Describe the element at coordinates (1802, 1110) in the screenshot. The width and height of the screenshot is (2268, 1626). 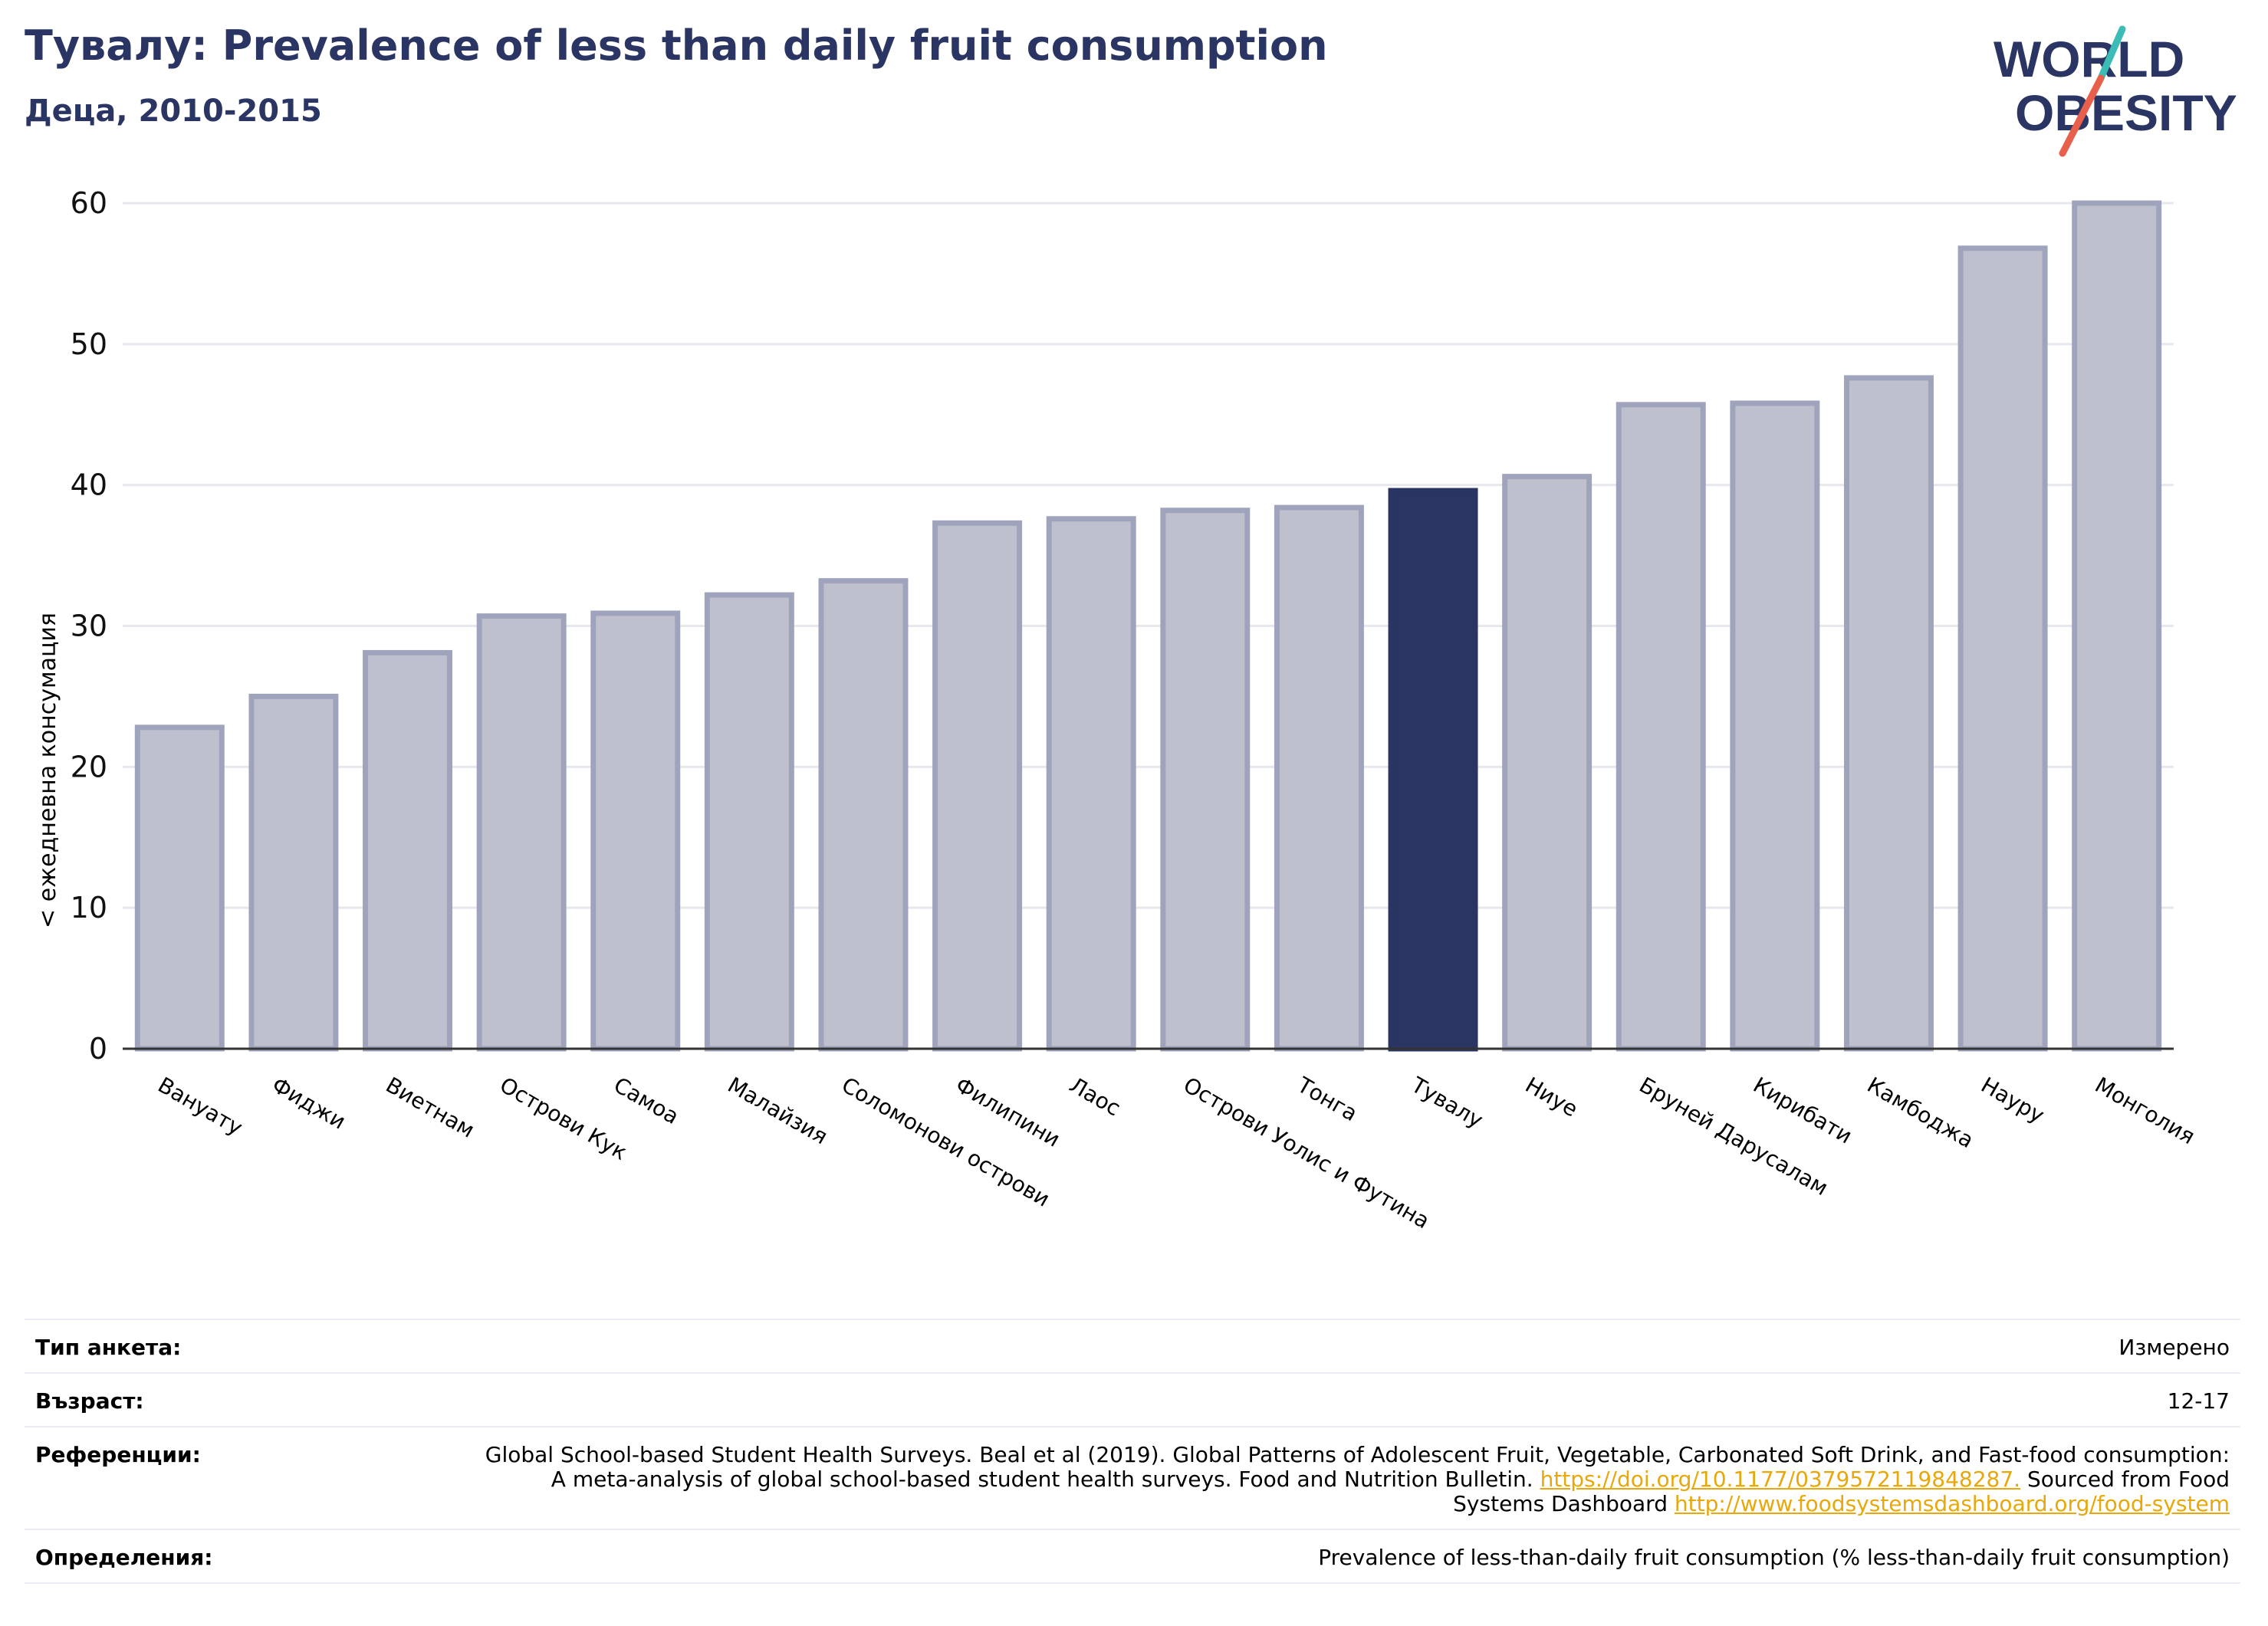
I see `x-tick-label: Кирибати` at that location.